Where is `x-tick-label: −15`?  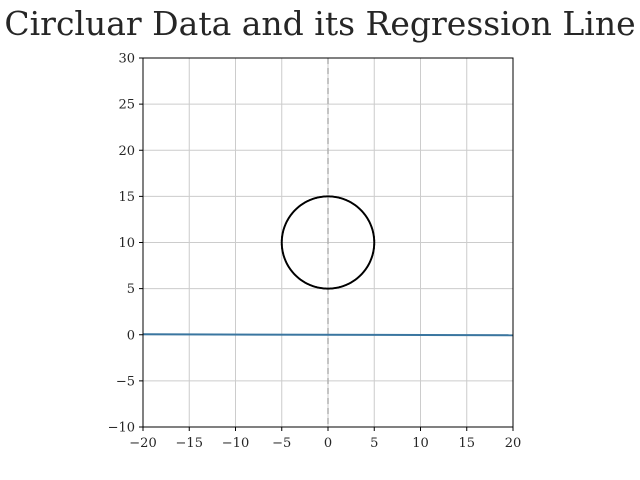
x-tick-label: −15 is located at coordinates (189, 443).